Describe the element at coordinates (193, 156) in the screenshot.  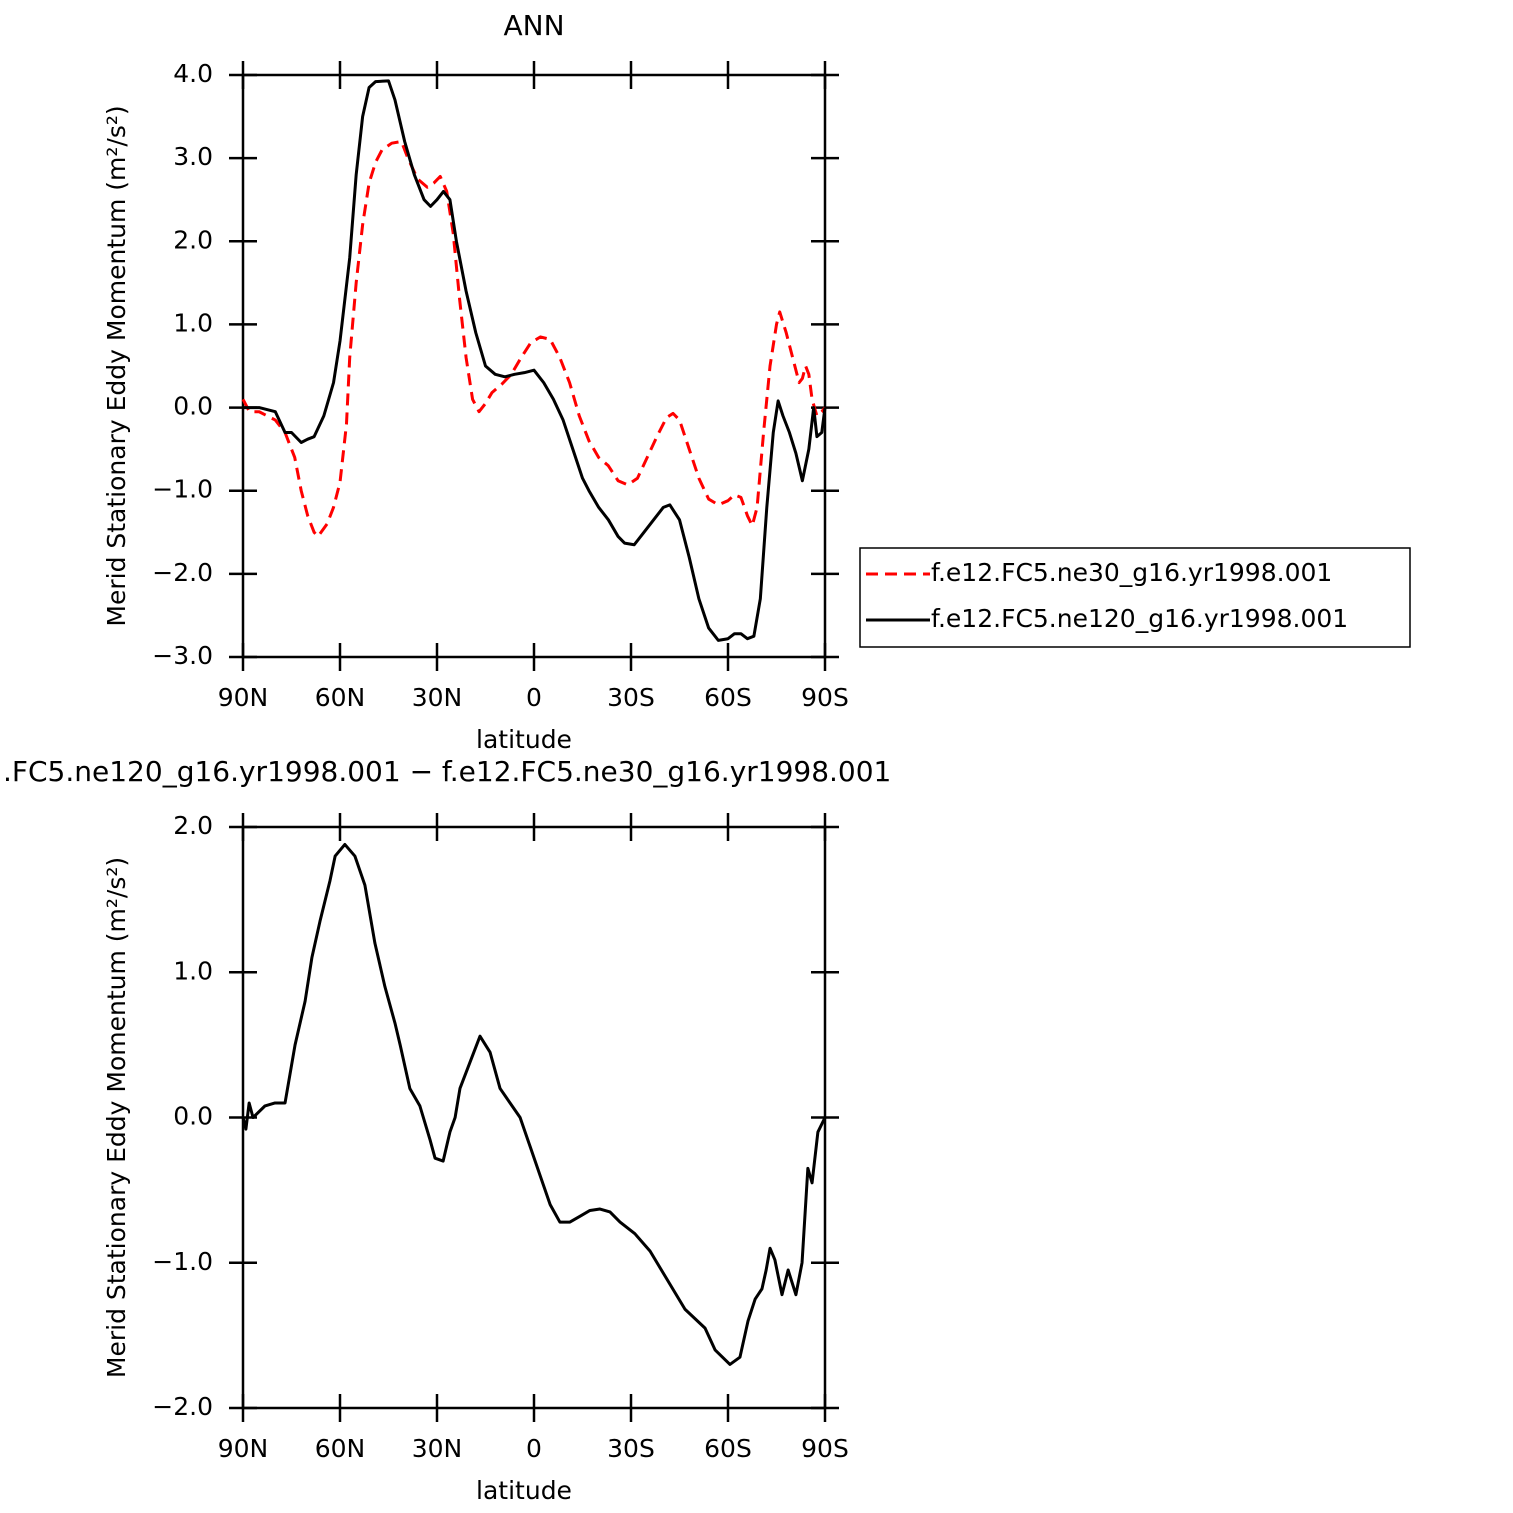
I see `y-tick-label: 3.0` at that location.